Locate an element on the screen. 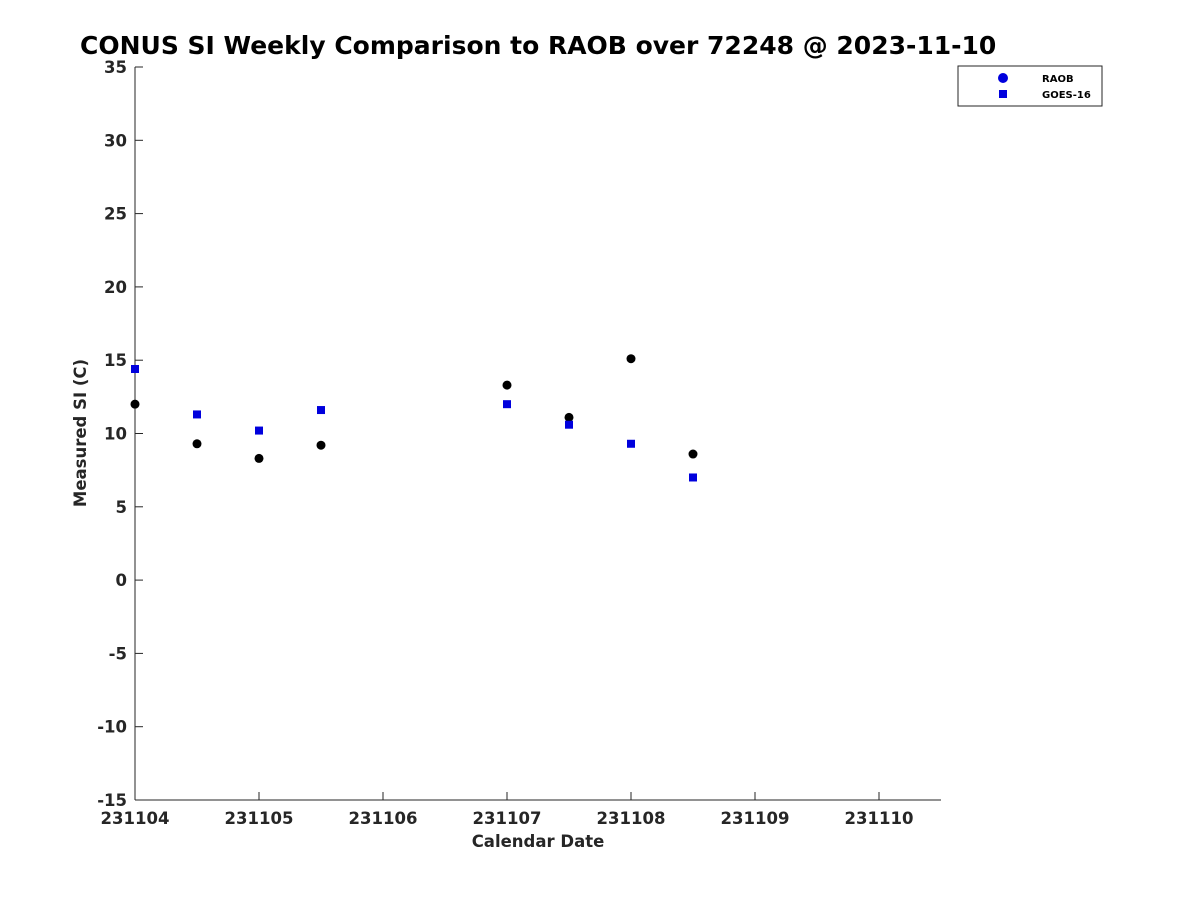 This screenshot has height=900, width=1200. y-tick-label: -5 is located at coordinates (118, 653).